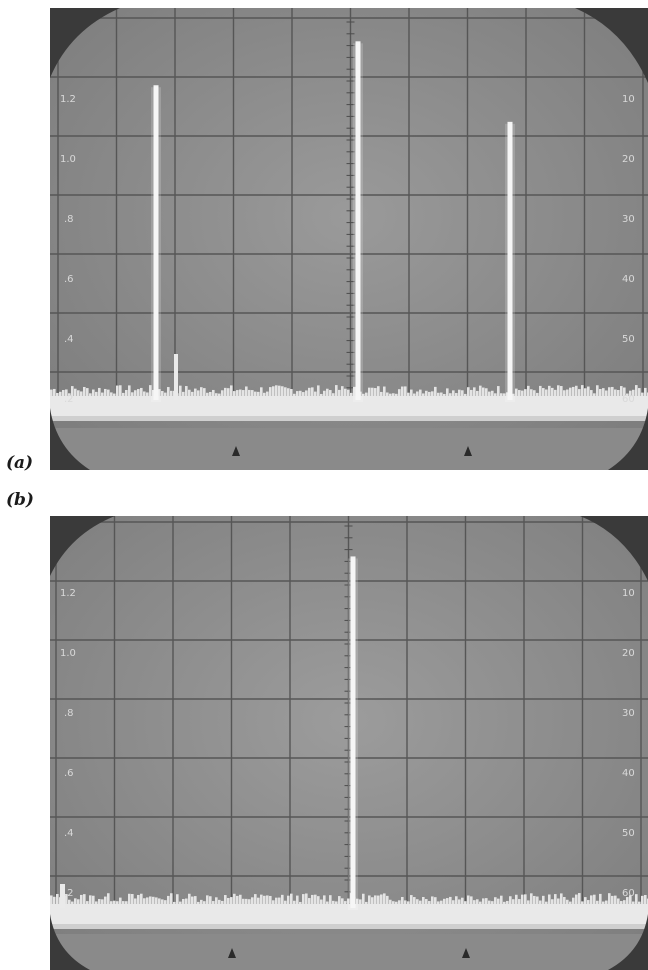 This screenshot has width=648, height=970. Describe the element at coordinates (69, 773) in the screenshot. I see `left-scale-label: .6` at that location.